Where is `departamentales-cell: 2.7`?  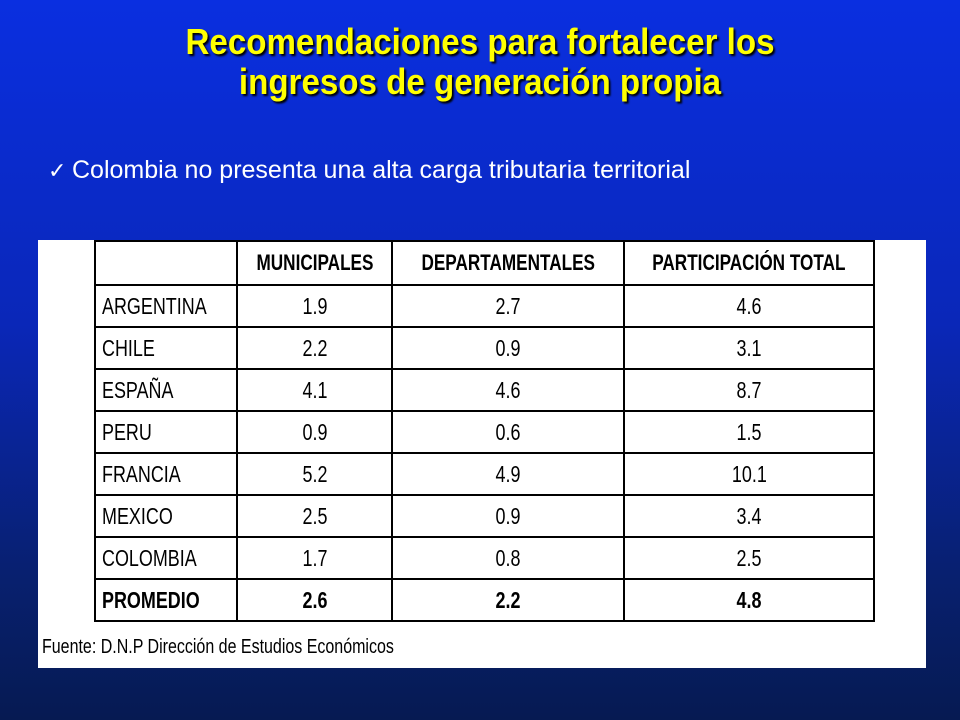
departamentales-cell: 2.7 is located at coordinates (508, 306).